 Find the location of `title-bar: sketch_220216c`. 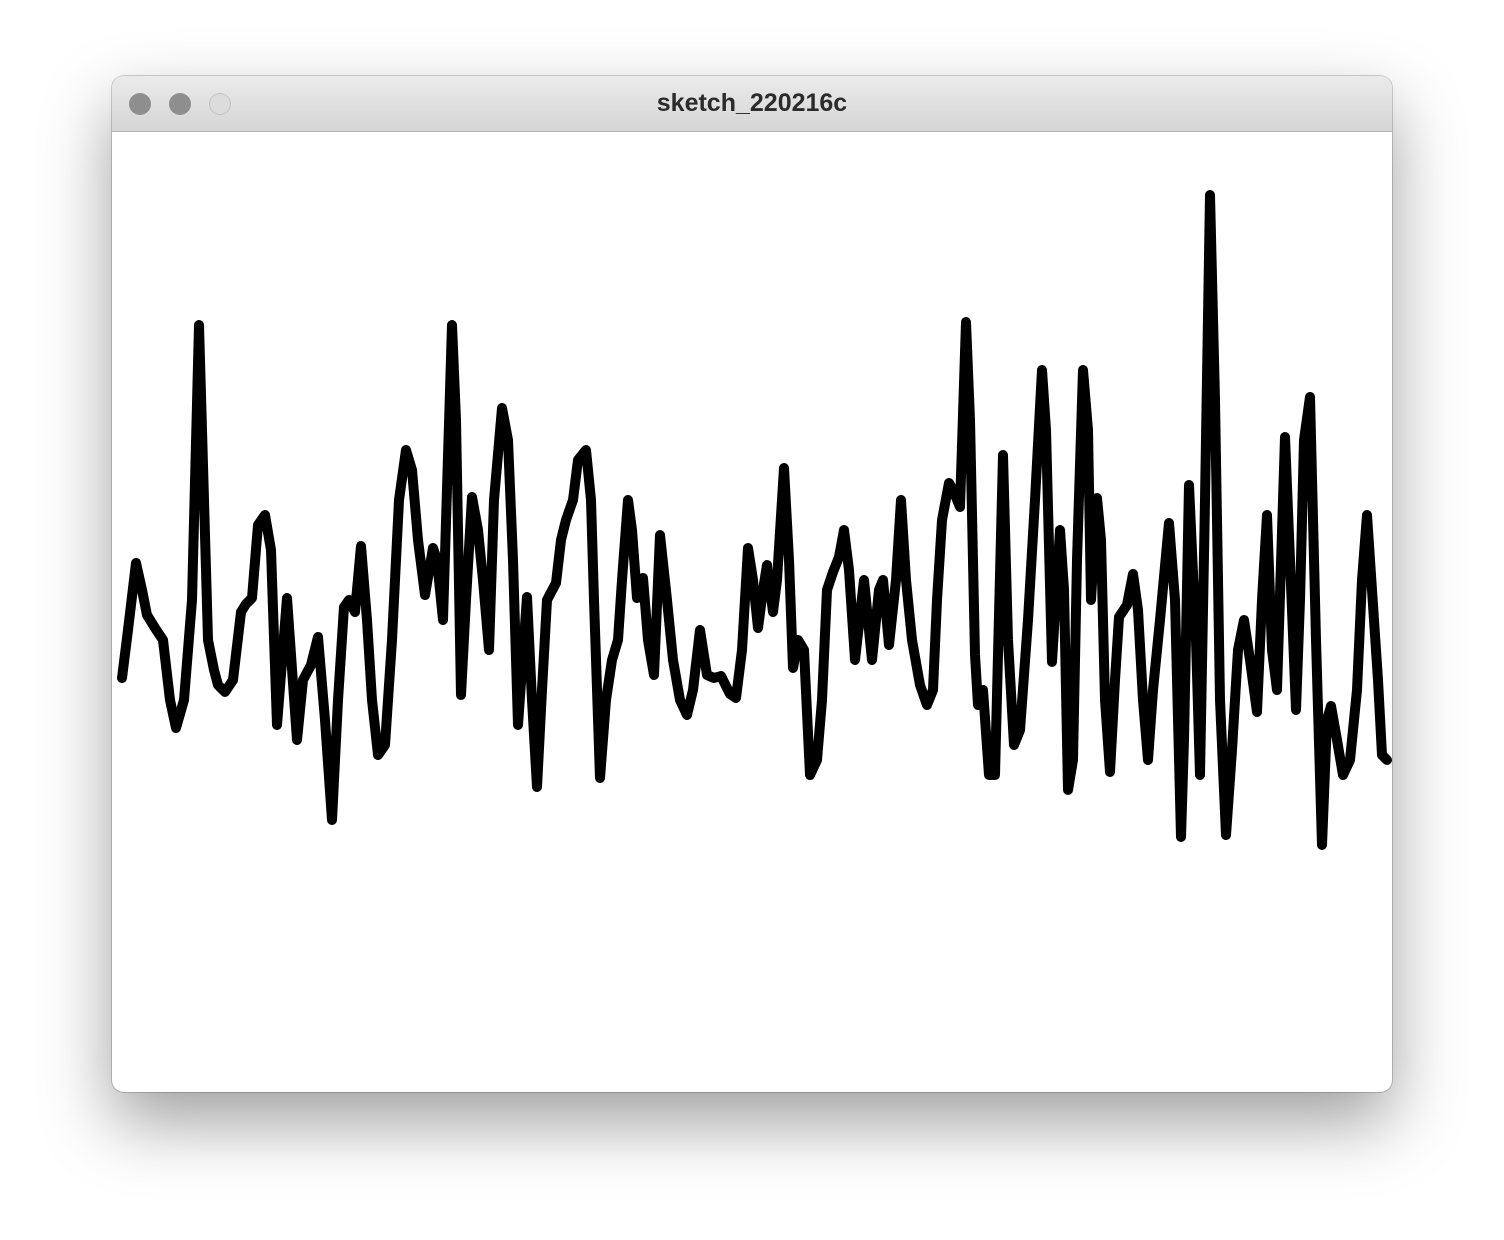

title-bar: sketch_220216c is located at coordinates (752, 104).